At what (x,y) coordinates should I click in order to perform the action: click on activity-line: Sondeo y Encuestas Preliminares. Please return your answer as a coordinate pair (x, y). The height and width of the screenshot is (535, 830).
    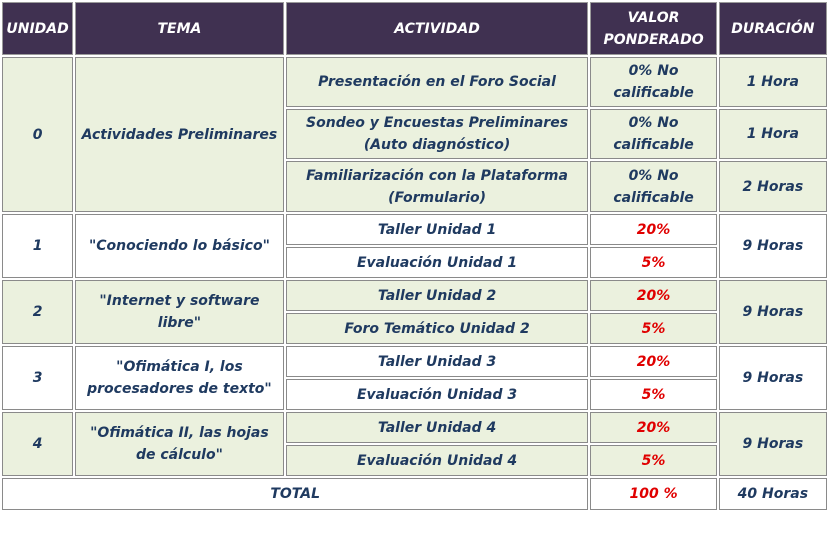
    Looking at the image, I should click on (437, 123).